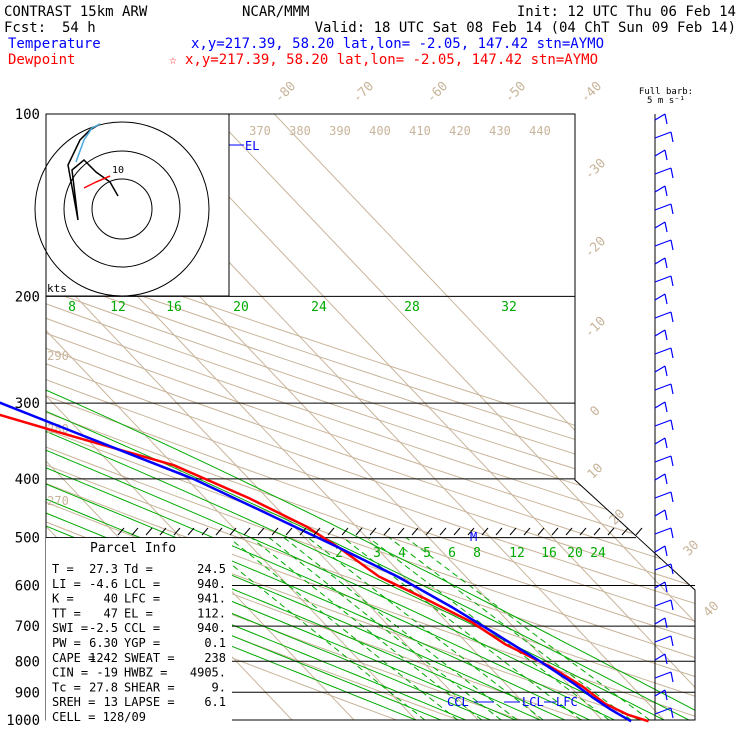  What do you see at coordinates (215, 702) in the screenshot?
I see `parcel-value: 6.1` at bounding box center [215, 702].